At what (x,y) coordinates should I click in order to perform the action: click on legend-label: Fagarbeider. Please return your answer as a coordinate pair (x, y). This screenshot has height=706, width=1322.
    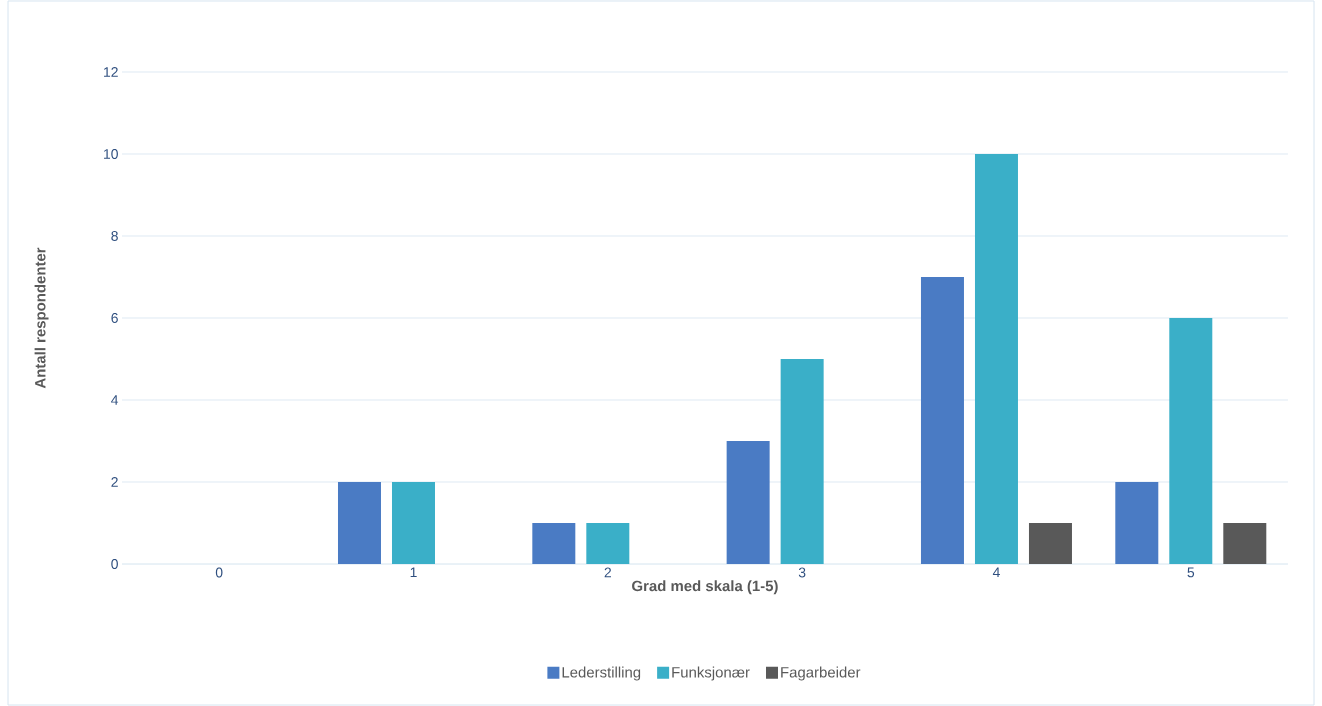
    Looking at the image, I should click on (821, 673).